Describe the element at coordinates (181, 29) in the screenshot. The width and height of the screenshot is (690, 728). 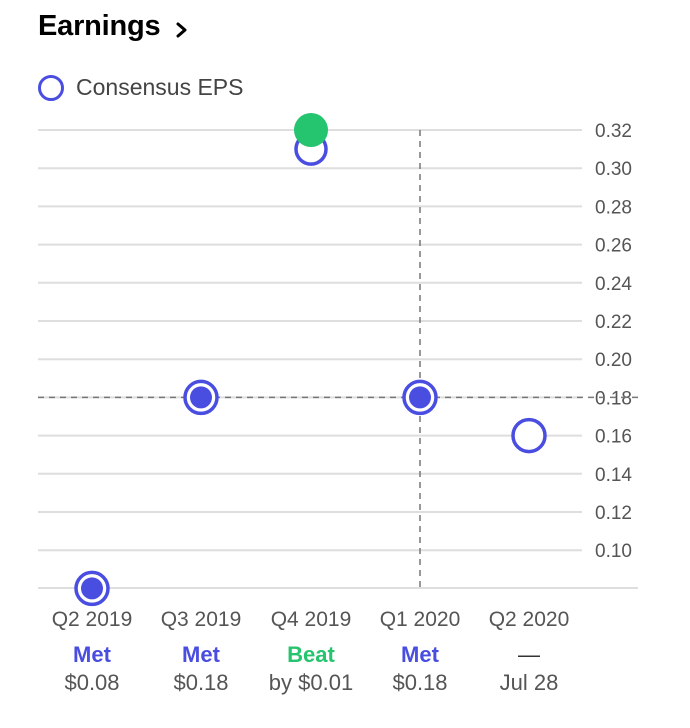
I see `chevron-right-icon` at that location.